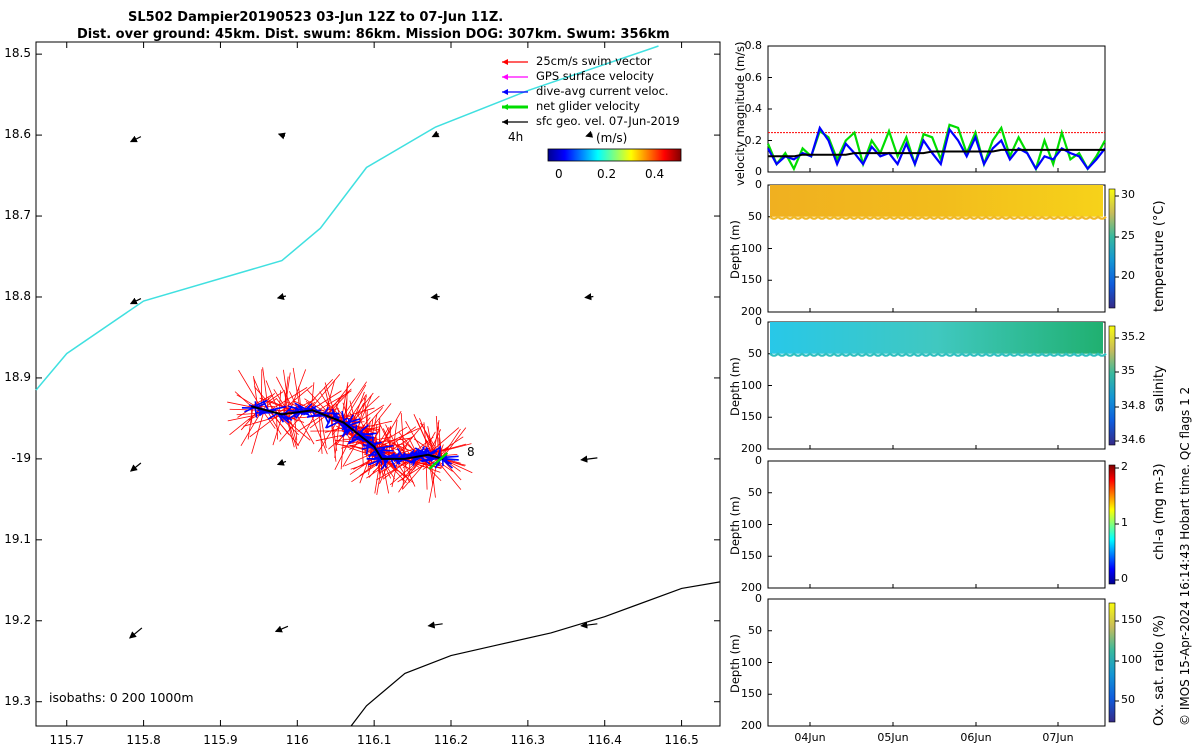  Describe the element at coordinates (753, 140) in the screenshot. I see `velocity-tick-label: 0.2` at that location.